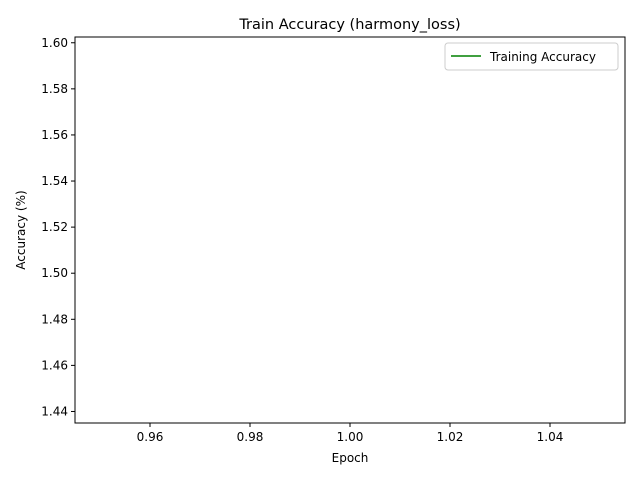 This screenshot has width=640, height=480. I want to click on x-tick-label: 1.04, so click(550, 437).